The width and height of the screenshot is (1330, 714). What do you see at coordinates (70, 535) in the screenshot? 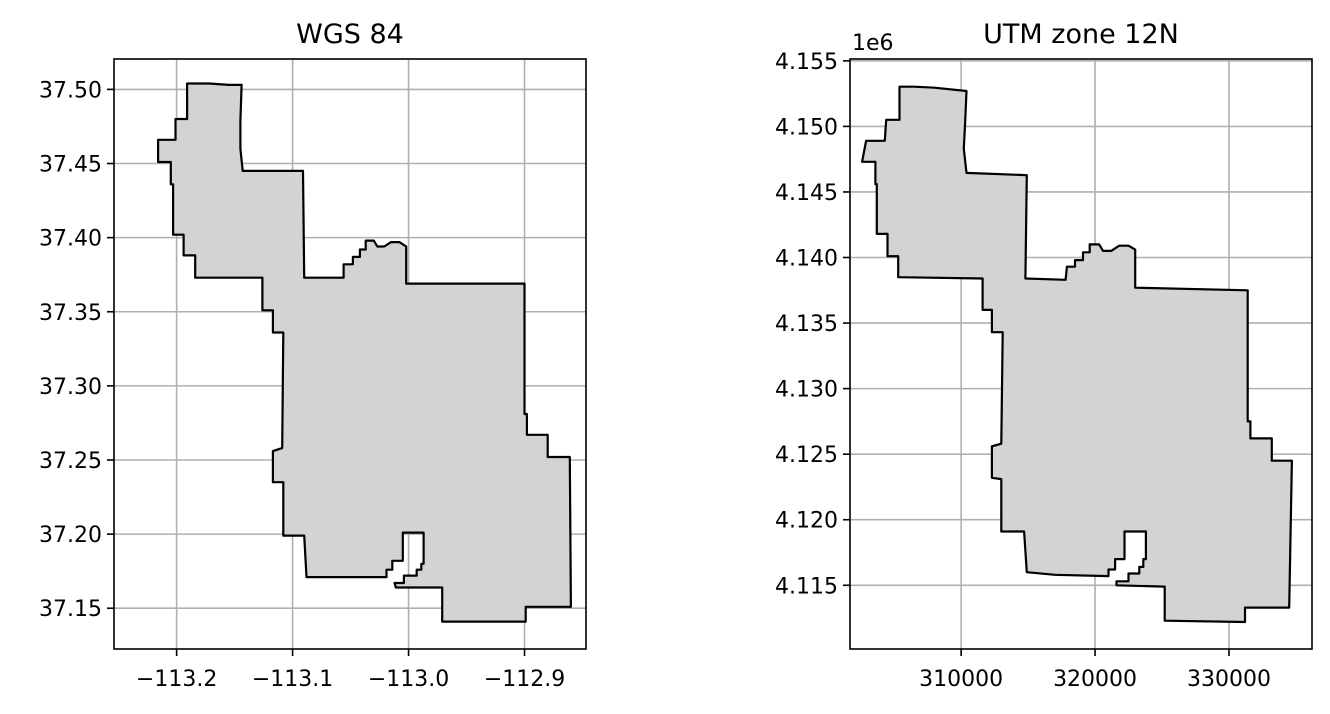
I see `y-tick-label: 37.20` at bounding box center [70, 535].